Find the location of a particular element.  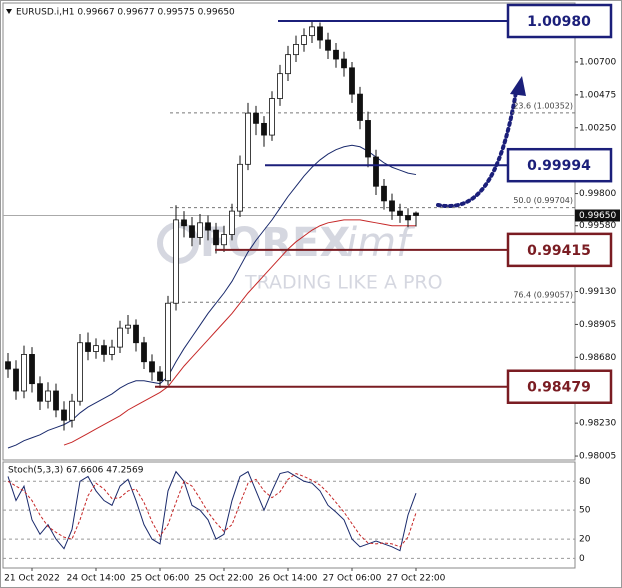

y-tick-label: 1.00475 is located at coordinates (597, 95).